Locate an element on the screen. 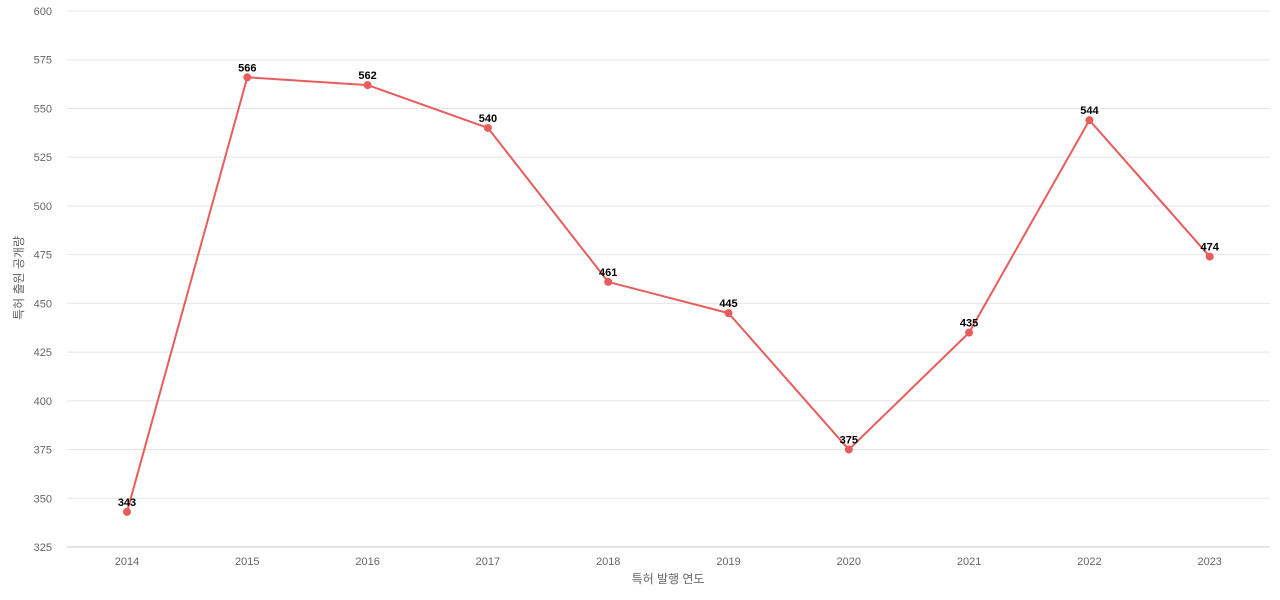 Image resolution: width=1280 pixels, height=600 pixels. y-tick-label: 325 is located at coordinates (43, 548).